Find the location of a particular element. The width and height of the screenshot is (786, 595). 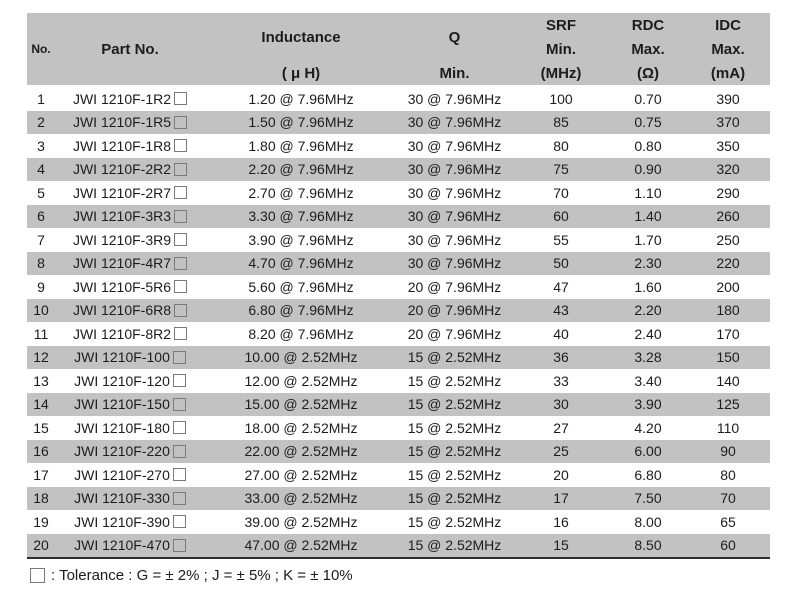

header-sub-rdc-max: Max. is located at coordinates (648, 49).